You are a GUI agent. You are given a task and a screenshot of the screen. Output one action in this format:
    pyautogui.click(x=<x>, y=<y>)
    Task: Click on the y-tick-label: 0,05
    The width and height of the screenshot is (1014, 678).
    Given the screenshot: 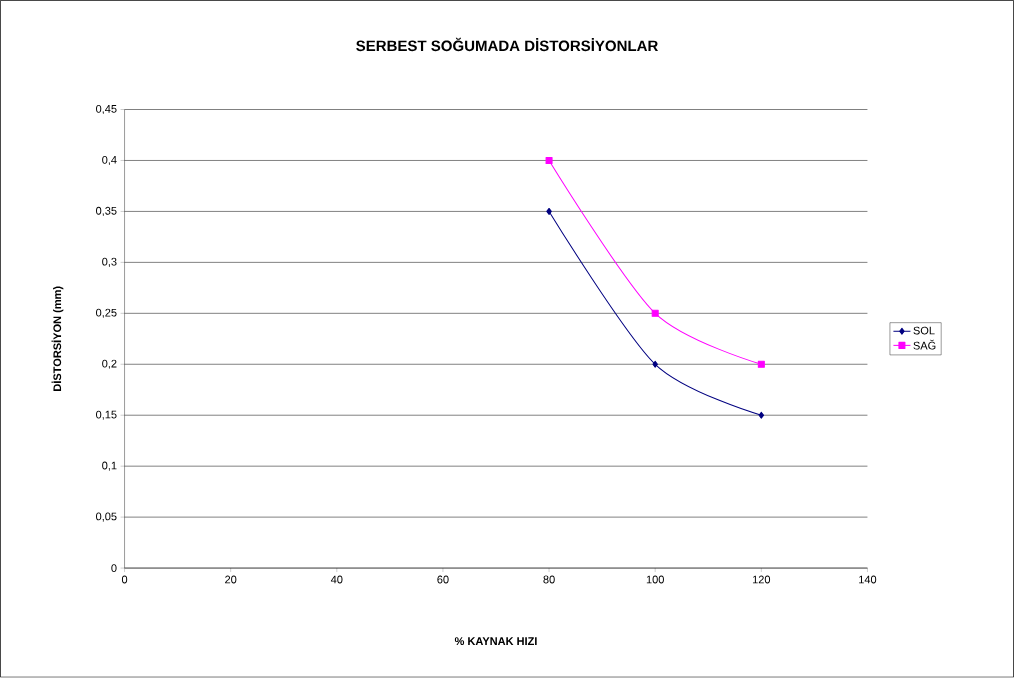 What is the action you would take?
    pyautogui.click(x=106, y=517)
    